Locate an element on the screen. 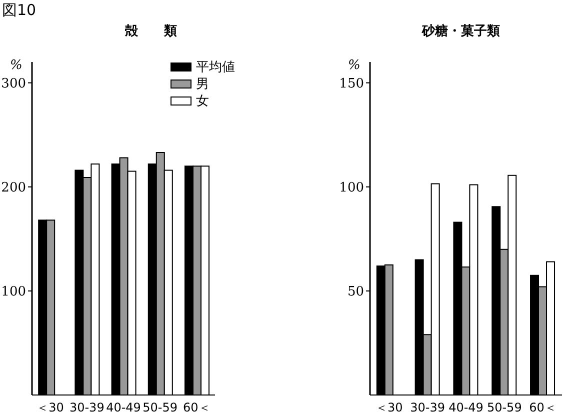 The image size is (572, 415). y-tick-label: 300 is located at coordinates (13, 84).